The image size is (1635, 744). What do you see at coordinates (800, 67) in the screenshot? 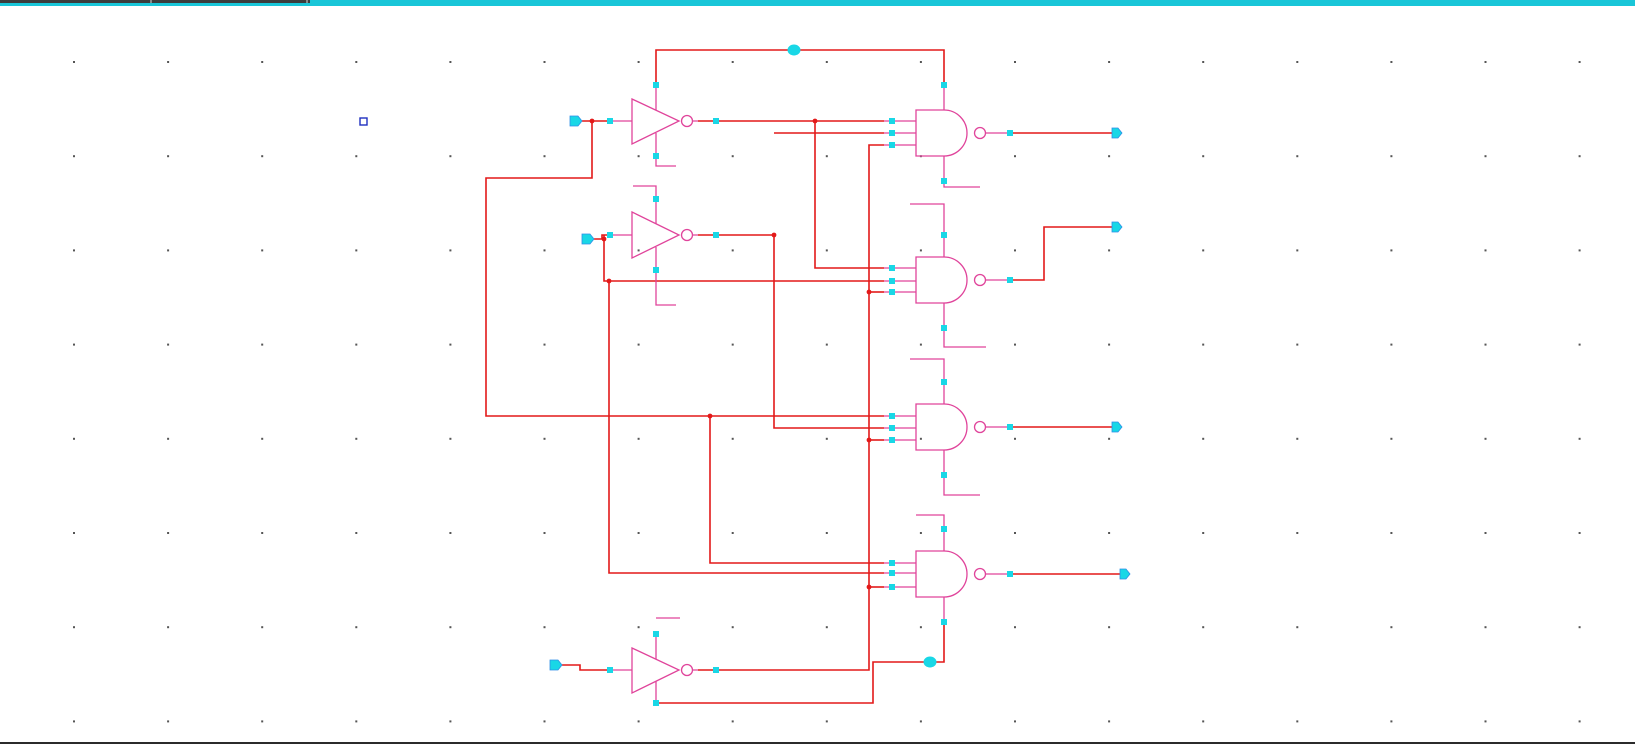
I see `wire-top-feedback` at bounding box center [800, 67].